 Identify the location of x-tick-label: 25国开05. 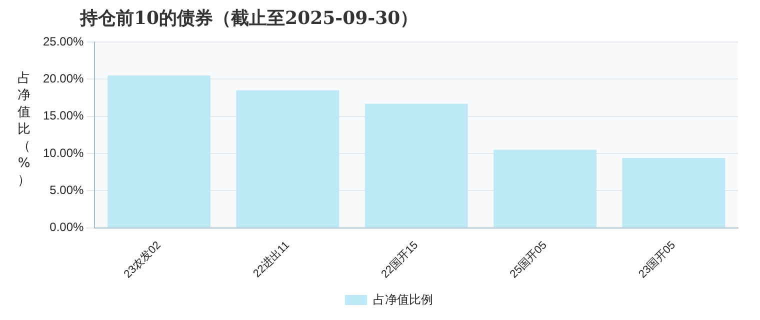
(529, 260).